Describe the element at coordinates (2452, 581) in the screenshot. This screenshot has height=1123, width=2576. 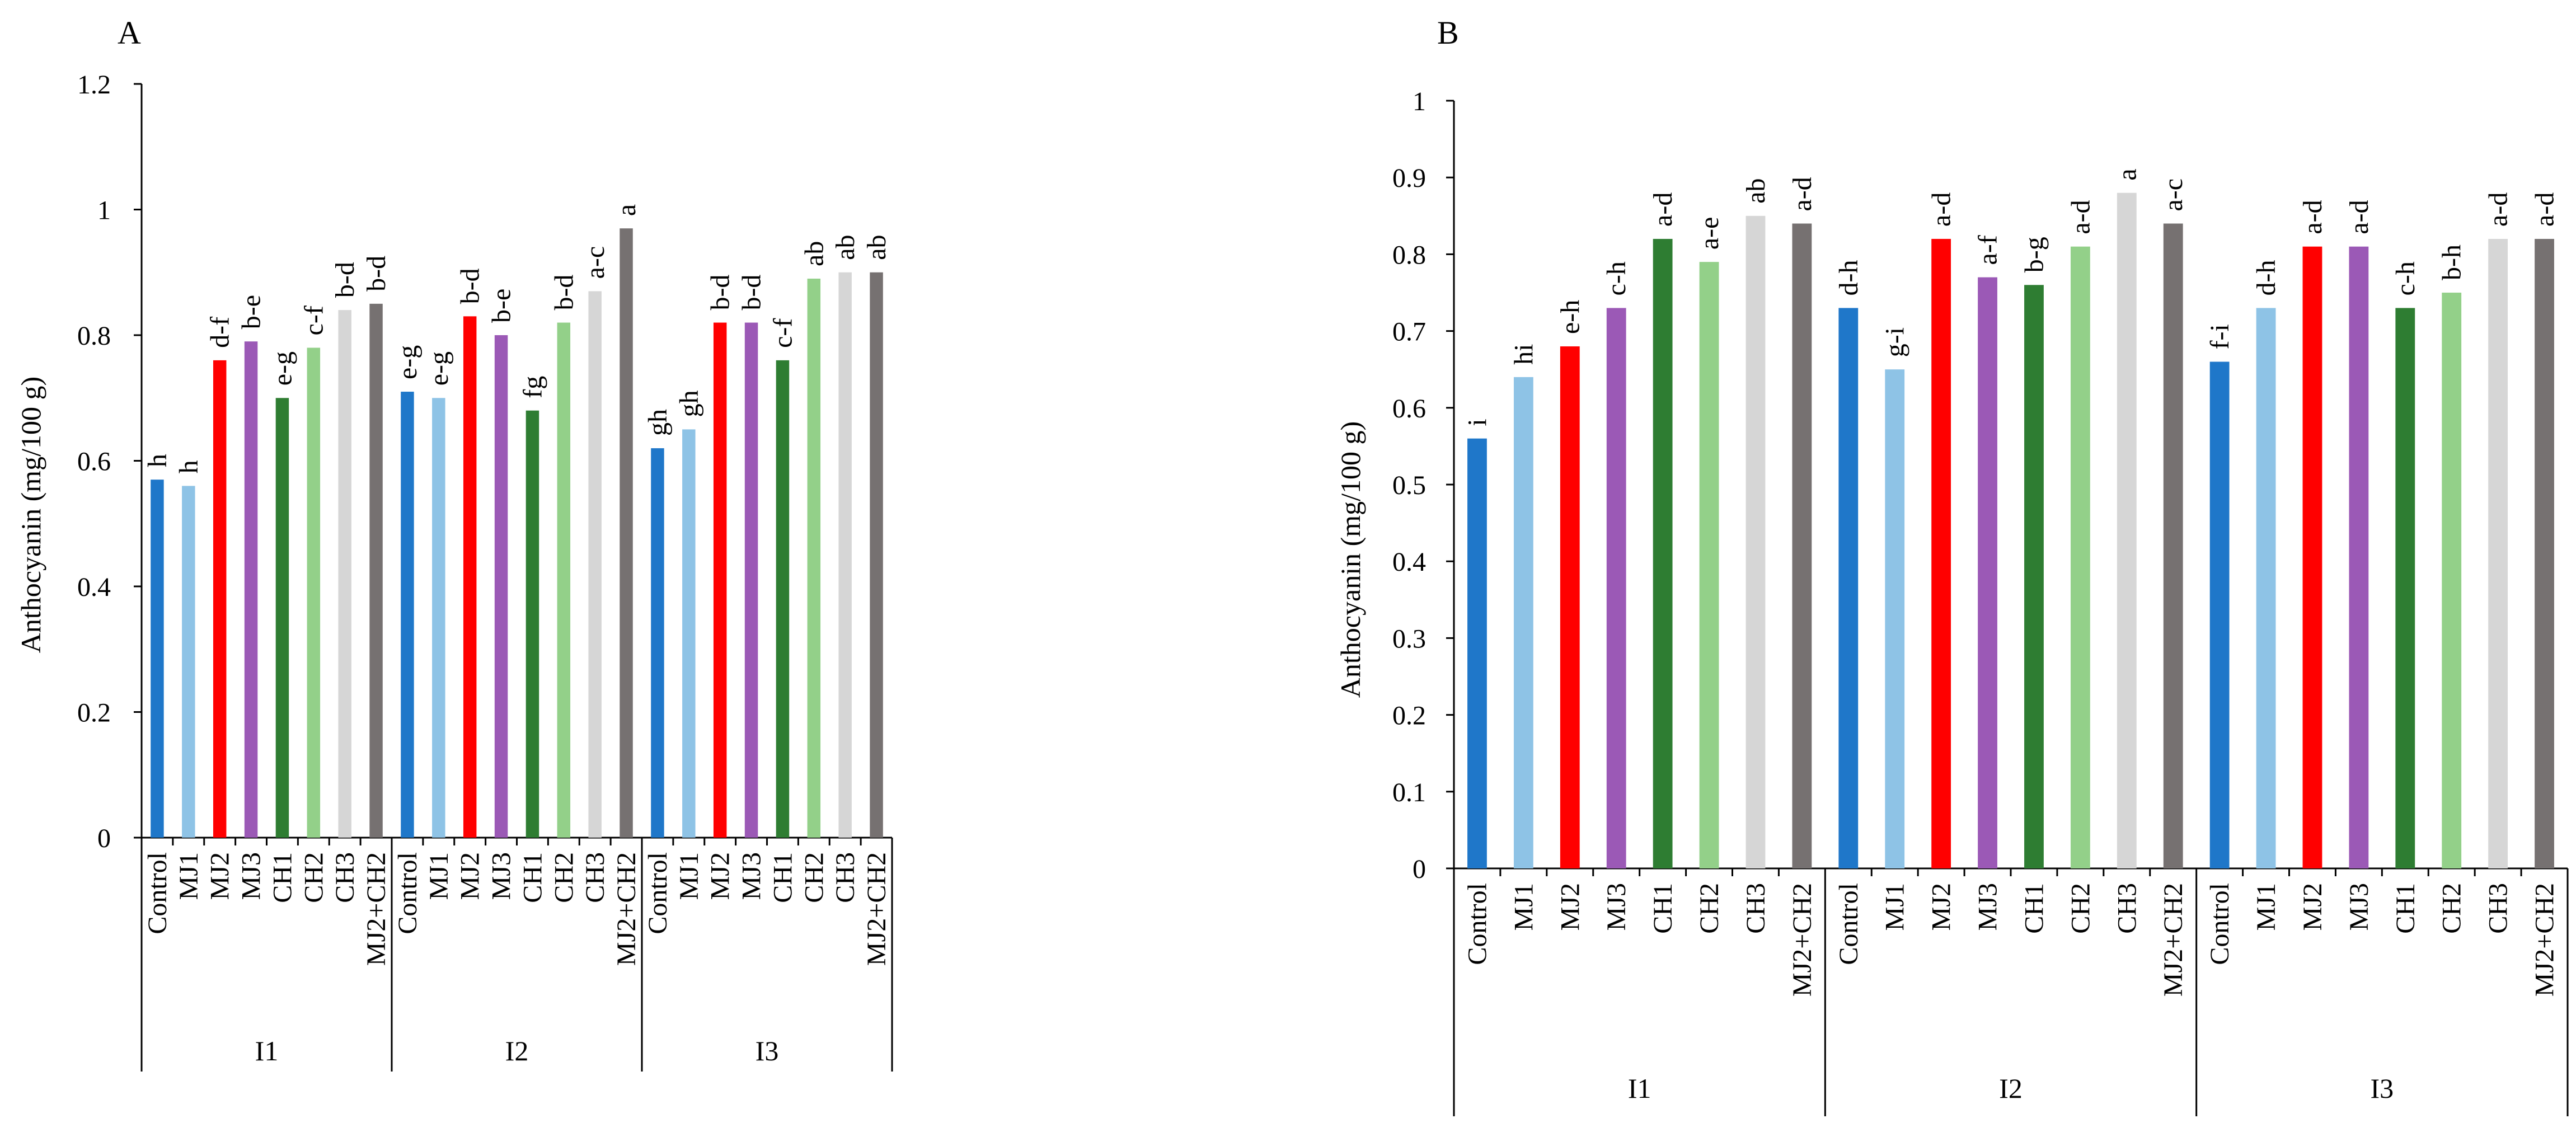
I see `panel-b-bar-i3-ch2` at that location.